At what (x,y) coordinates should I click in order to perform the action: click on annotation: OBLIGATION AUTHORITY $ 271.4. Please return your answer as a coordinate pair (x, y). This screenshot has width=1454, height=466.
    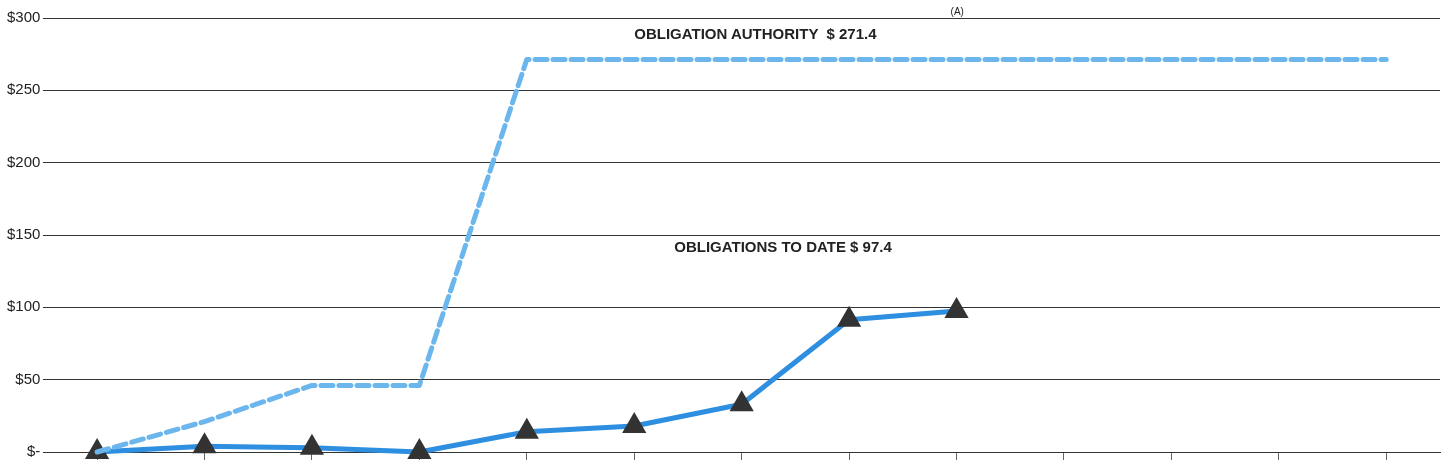
    Looking at the image, I should click on (756, 34).